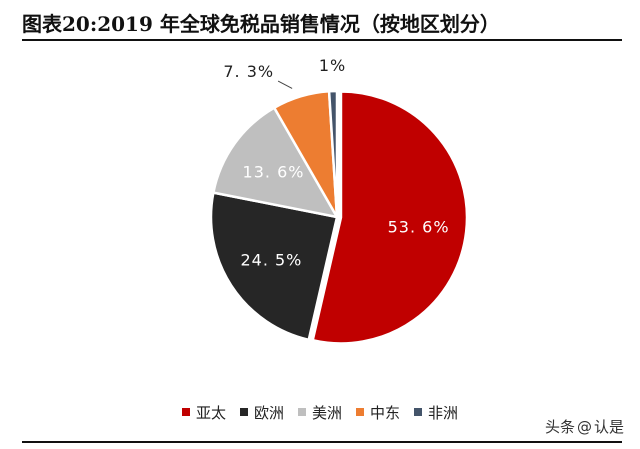 This screenshot has width=640, height=449. What do you see at coordinates (608, 427) in the screenshot?
I see `watermark-author: 认是` at bounding box center [608, 427].